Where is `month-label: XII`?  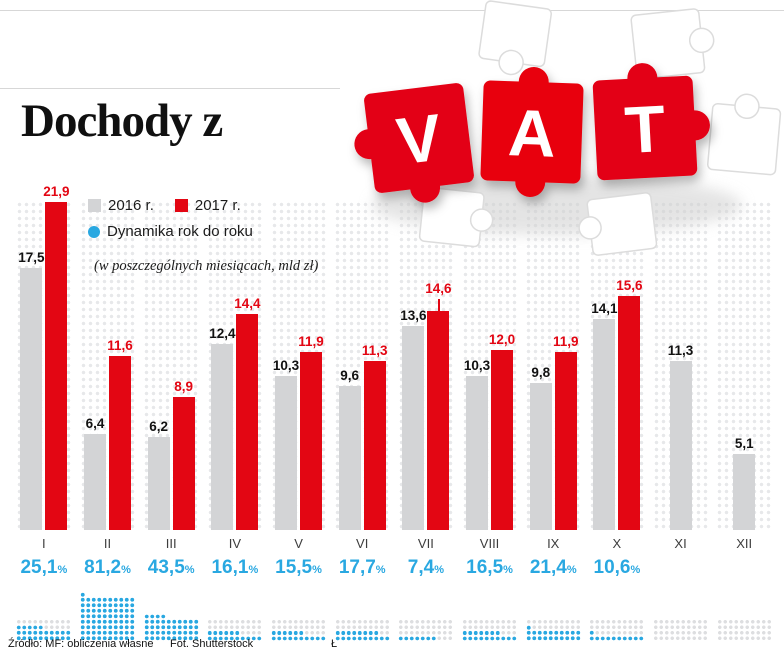 month-label: XII is located at coordinates (744, 543).